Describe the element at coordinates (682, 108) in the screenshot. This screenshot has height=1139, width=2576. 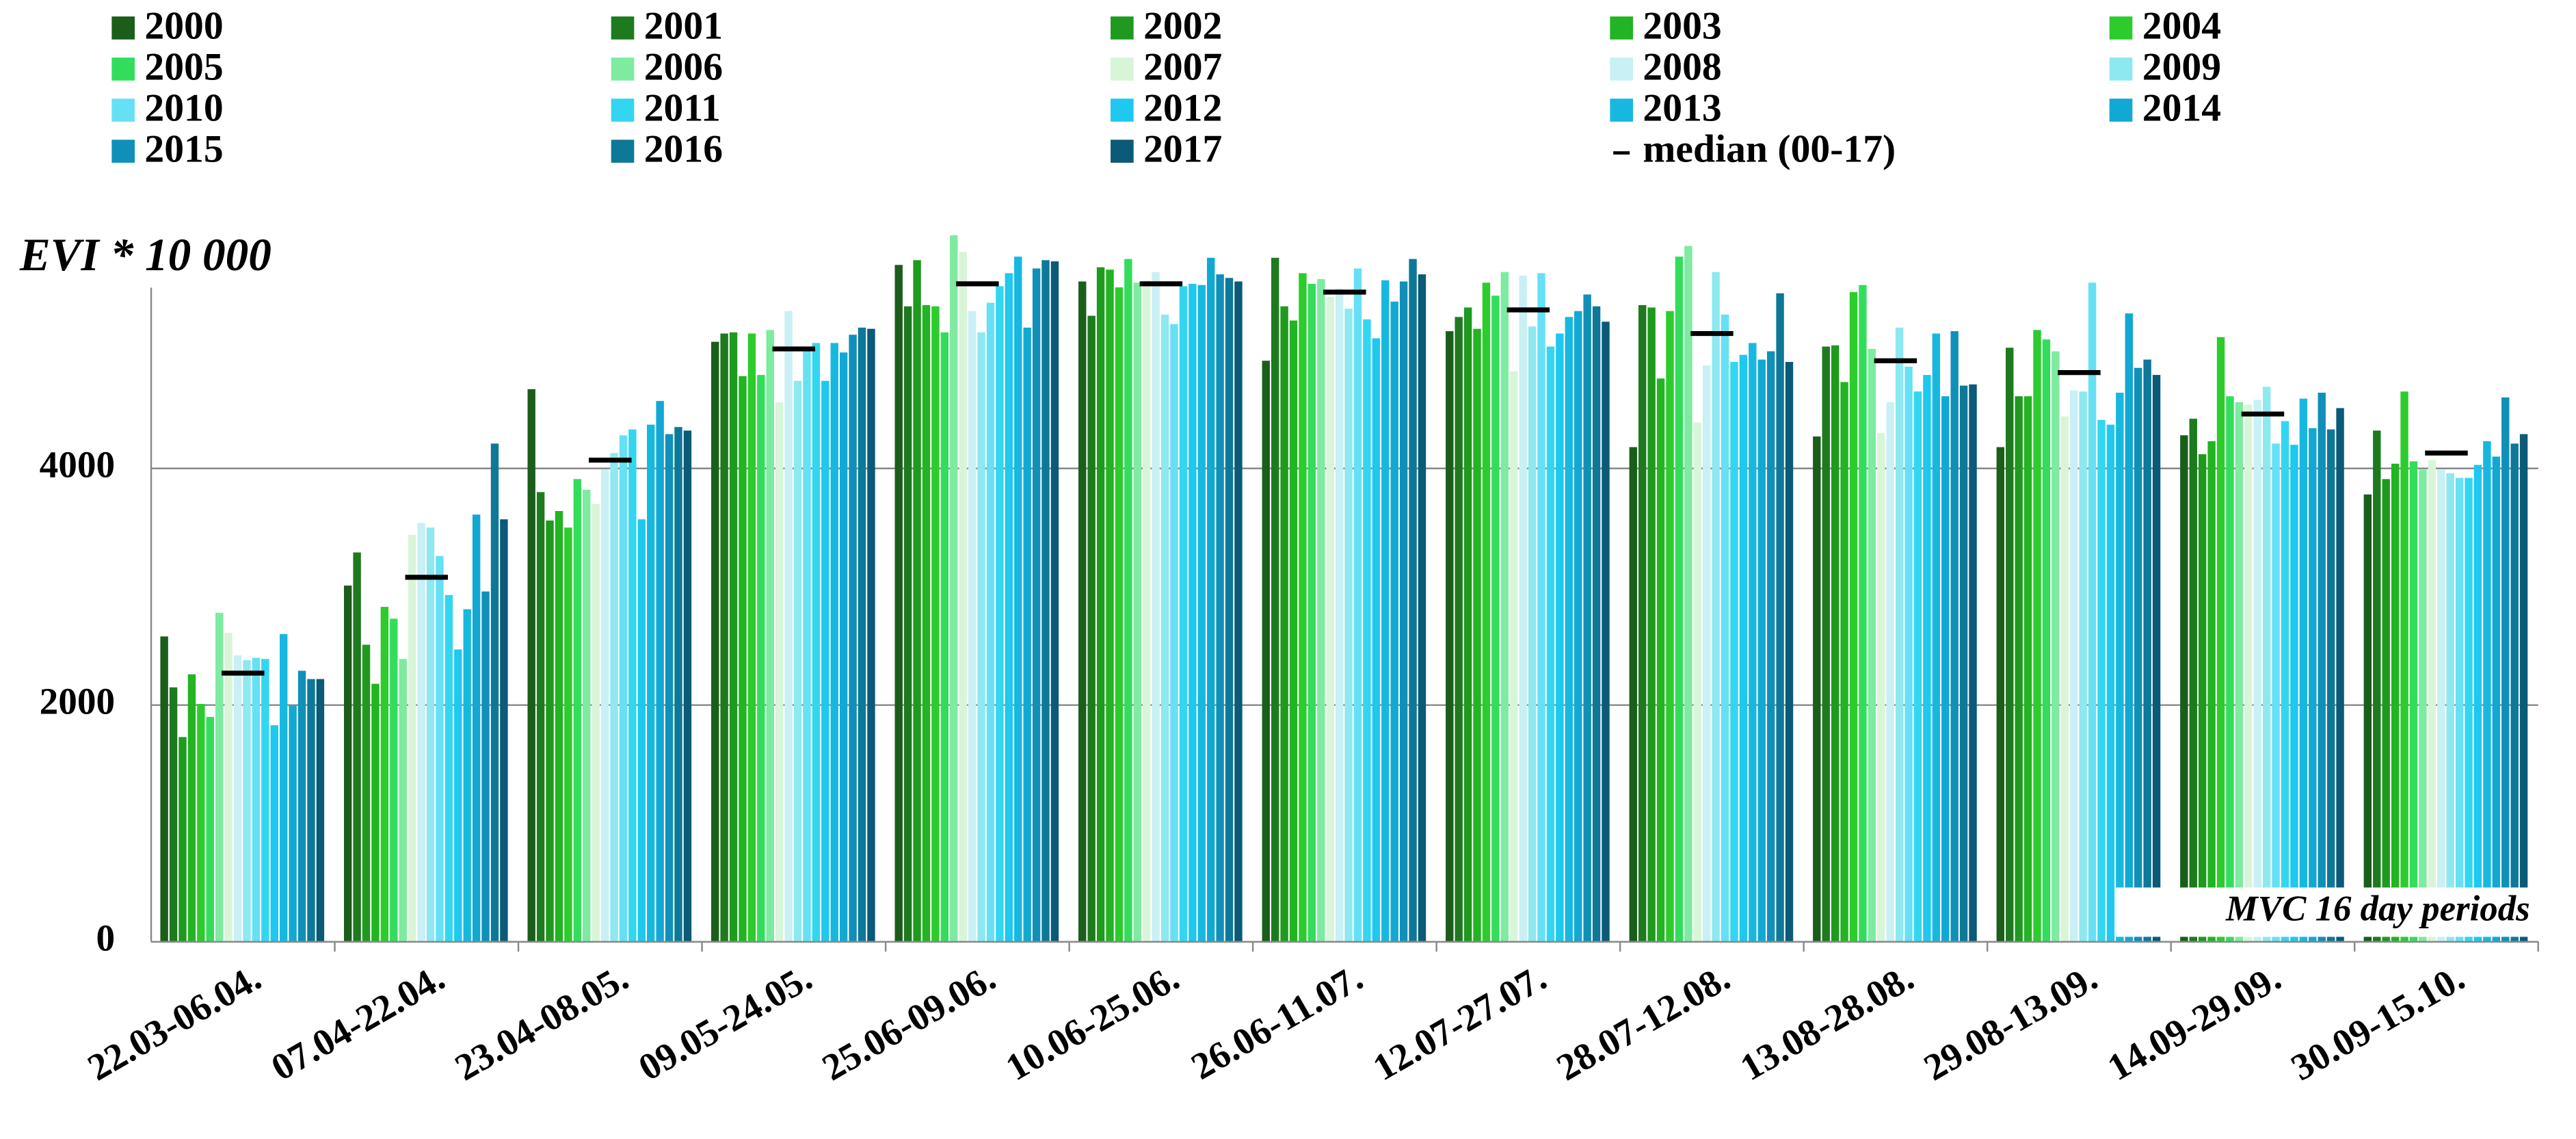
I see `legend-label: 2011` at that location.